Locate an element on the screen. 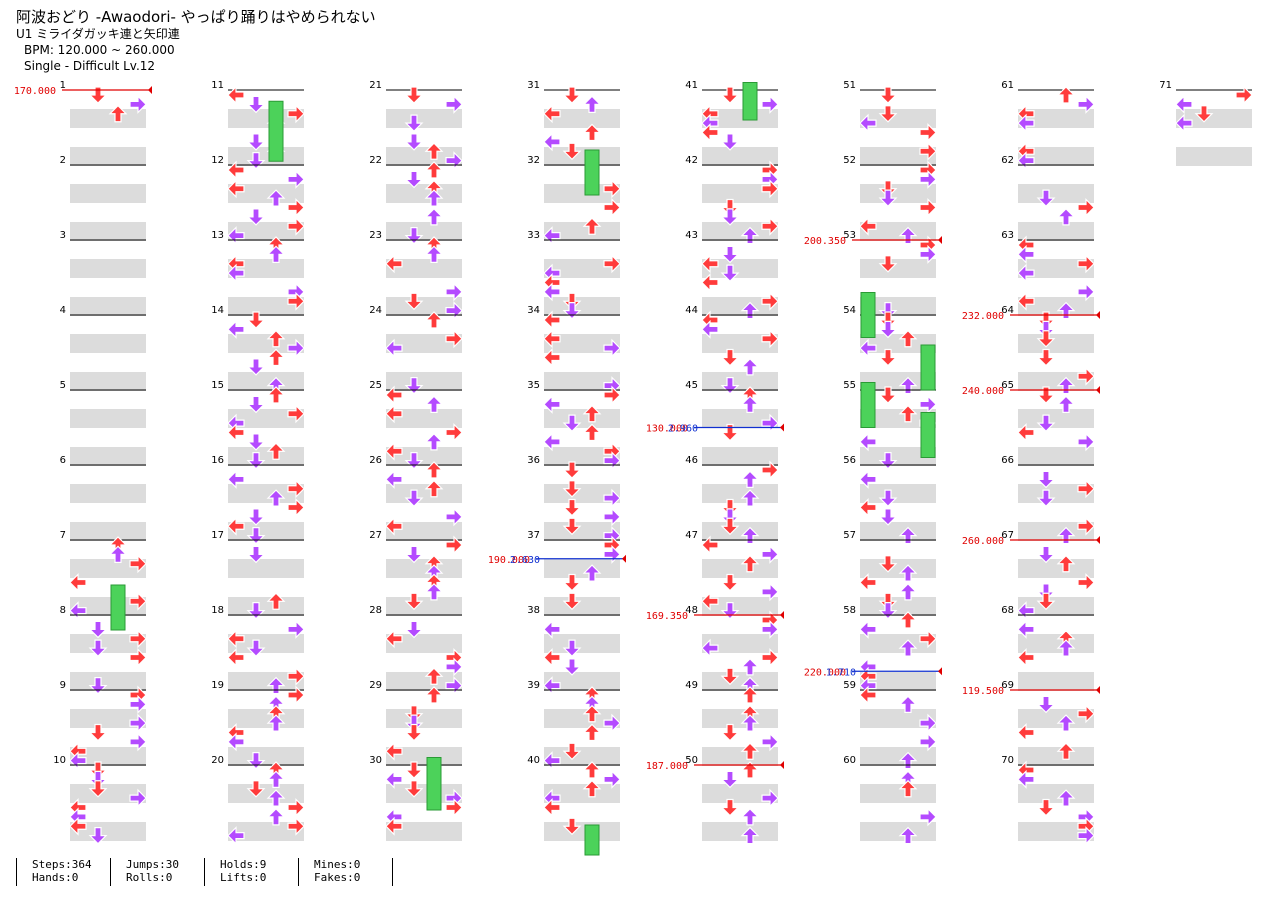  measure-number: 58 is located at coordinates (849, 610).